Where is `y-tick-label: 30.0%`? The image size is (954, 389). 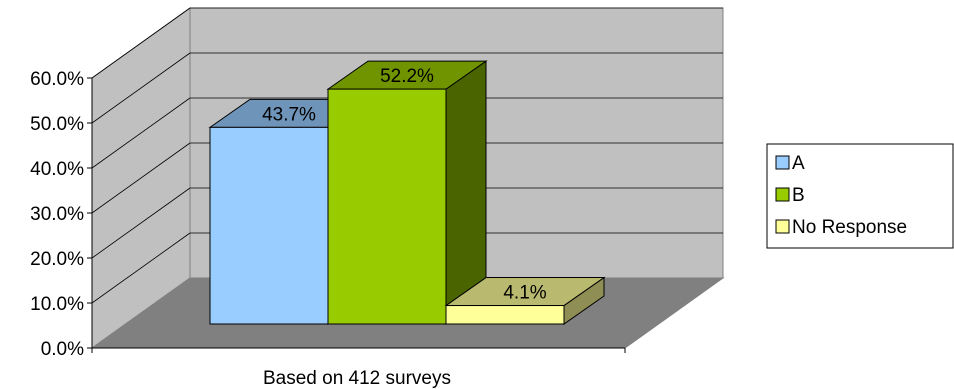
y-tick-label: 30.0% is located at coordinates (57, 214).